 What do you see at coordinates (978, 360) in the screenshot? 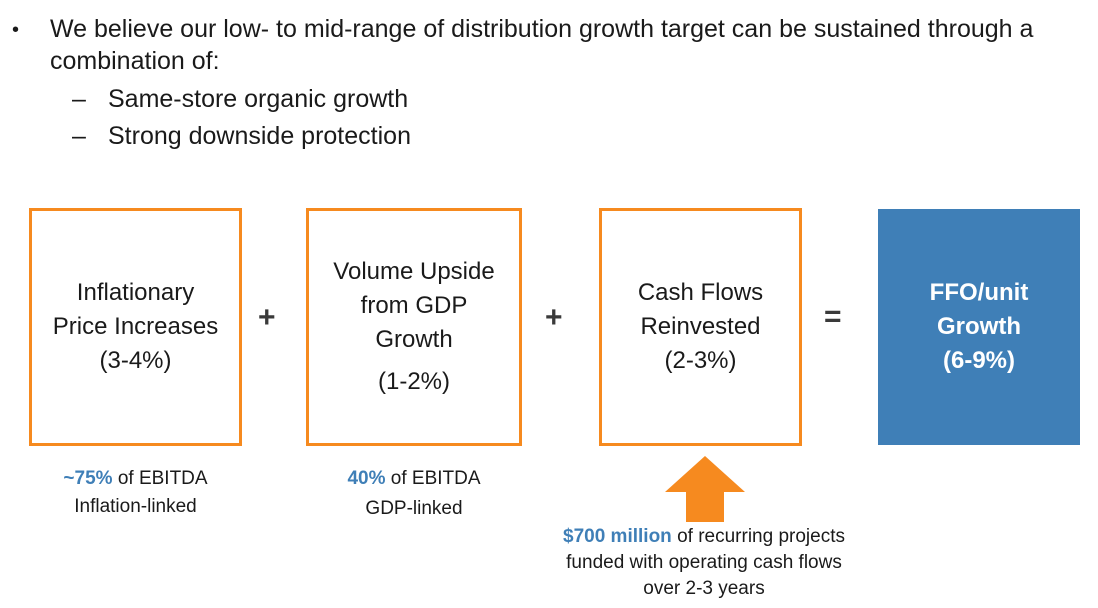
I see `ffo-growth-line-3: (6-9%)` at bounding box center [978, 360].